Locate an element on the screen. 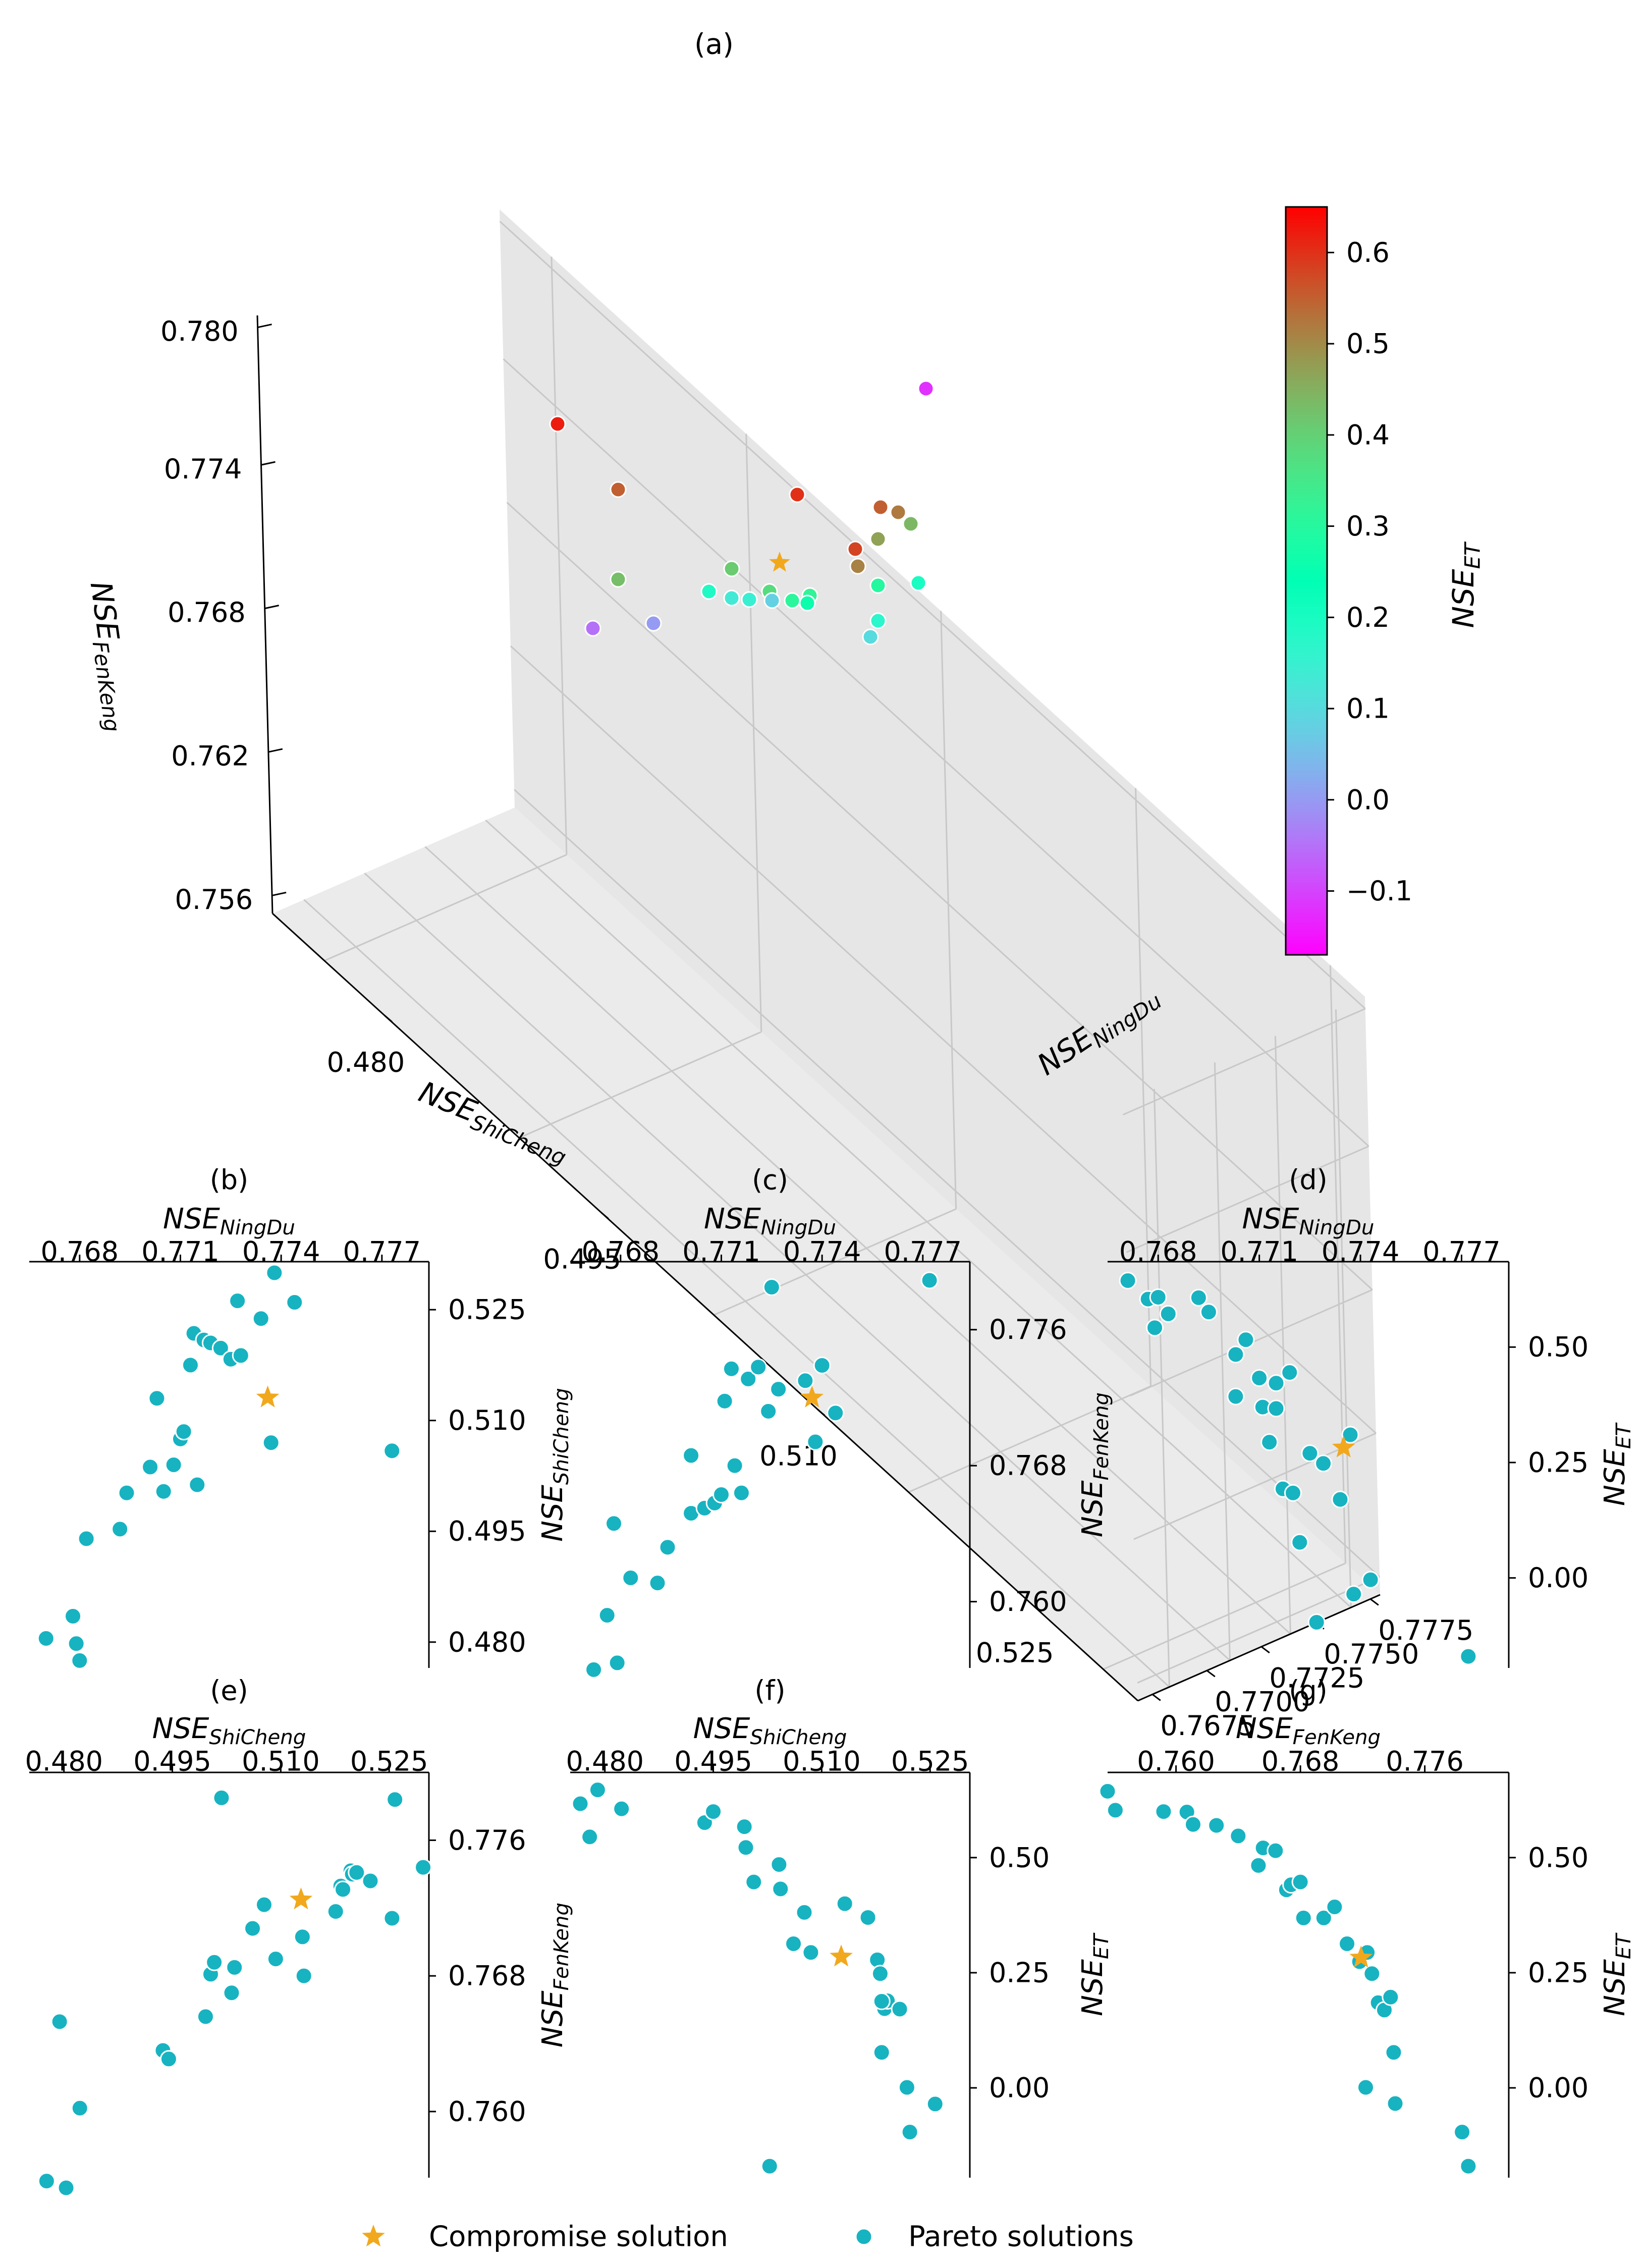 The width and height of the screenshot is (1646, 2268). x-axis-label-sub: NingDu is located at coordinates (257, 1227).